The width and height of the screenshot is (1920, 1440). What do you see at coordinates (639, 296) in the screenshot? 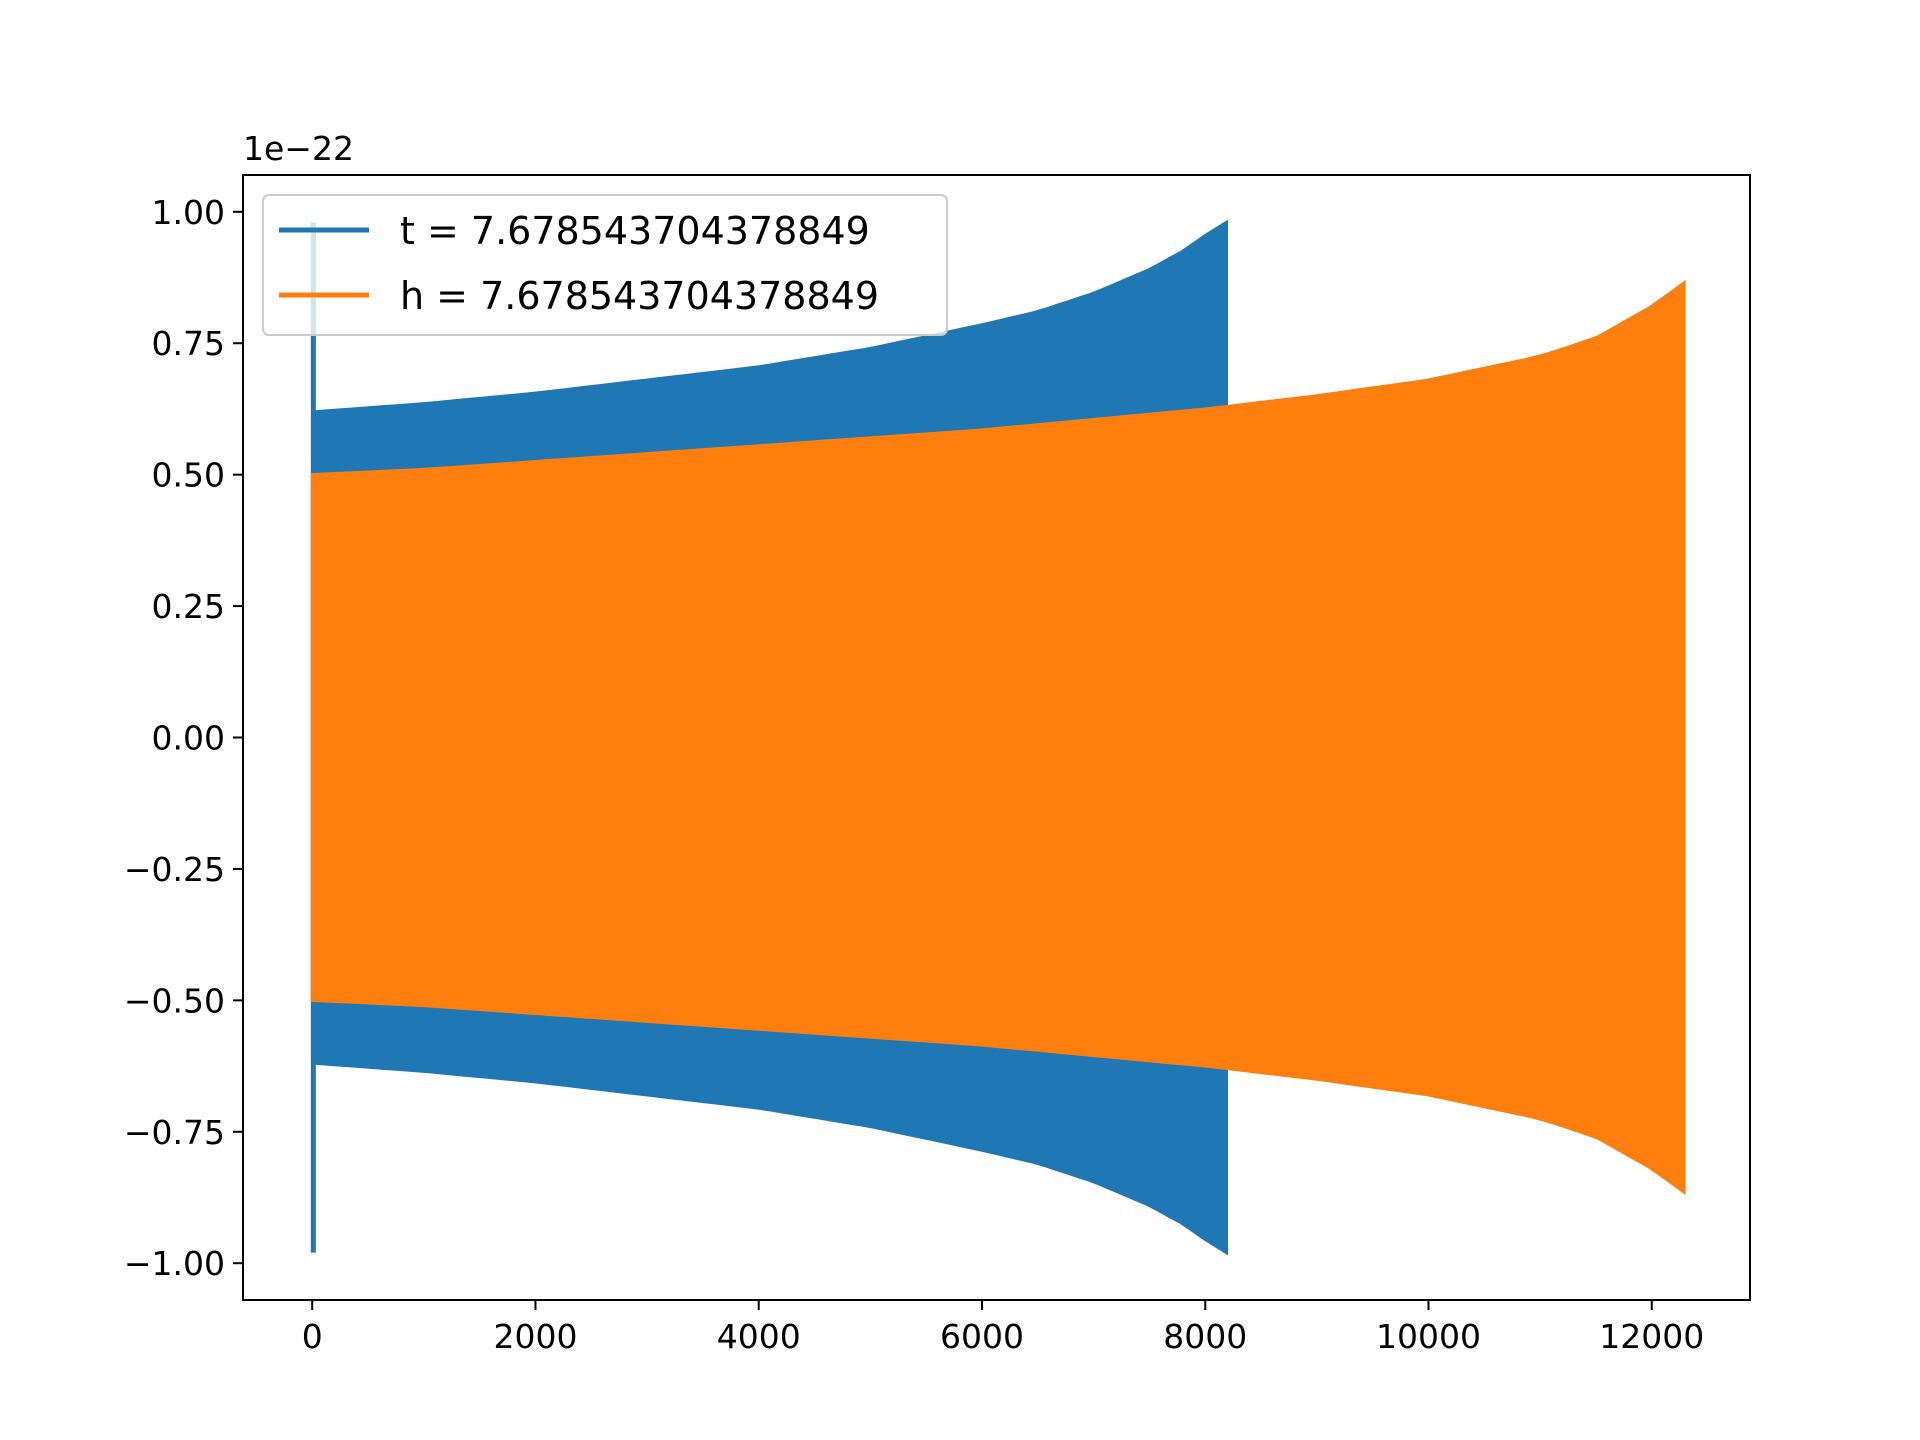
I see `legend-label-h: h = 7.678543704378849` at bounding box center [639, 296].